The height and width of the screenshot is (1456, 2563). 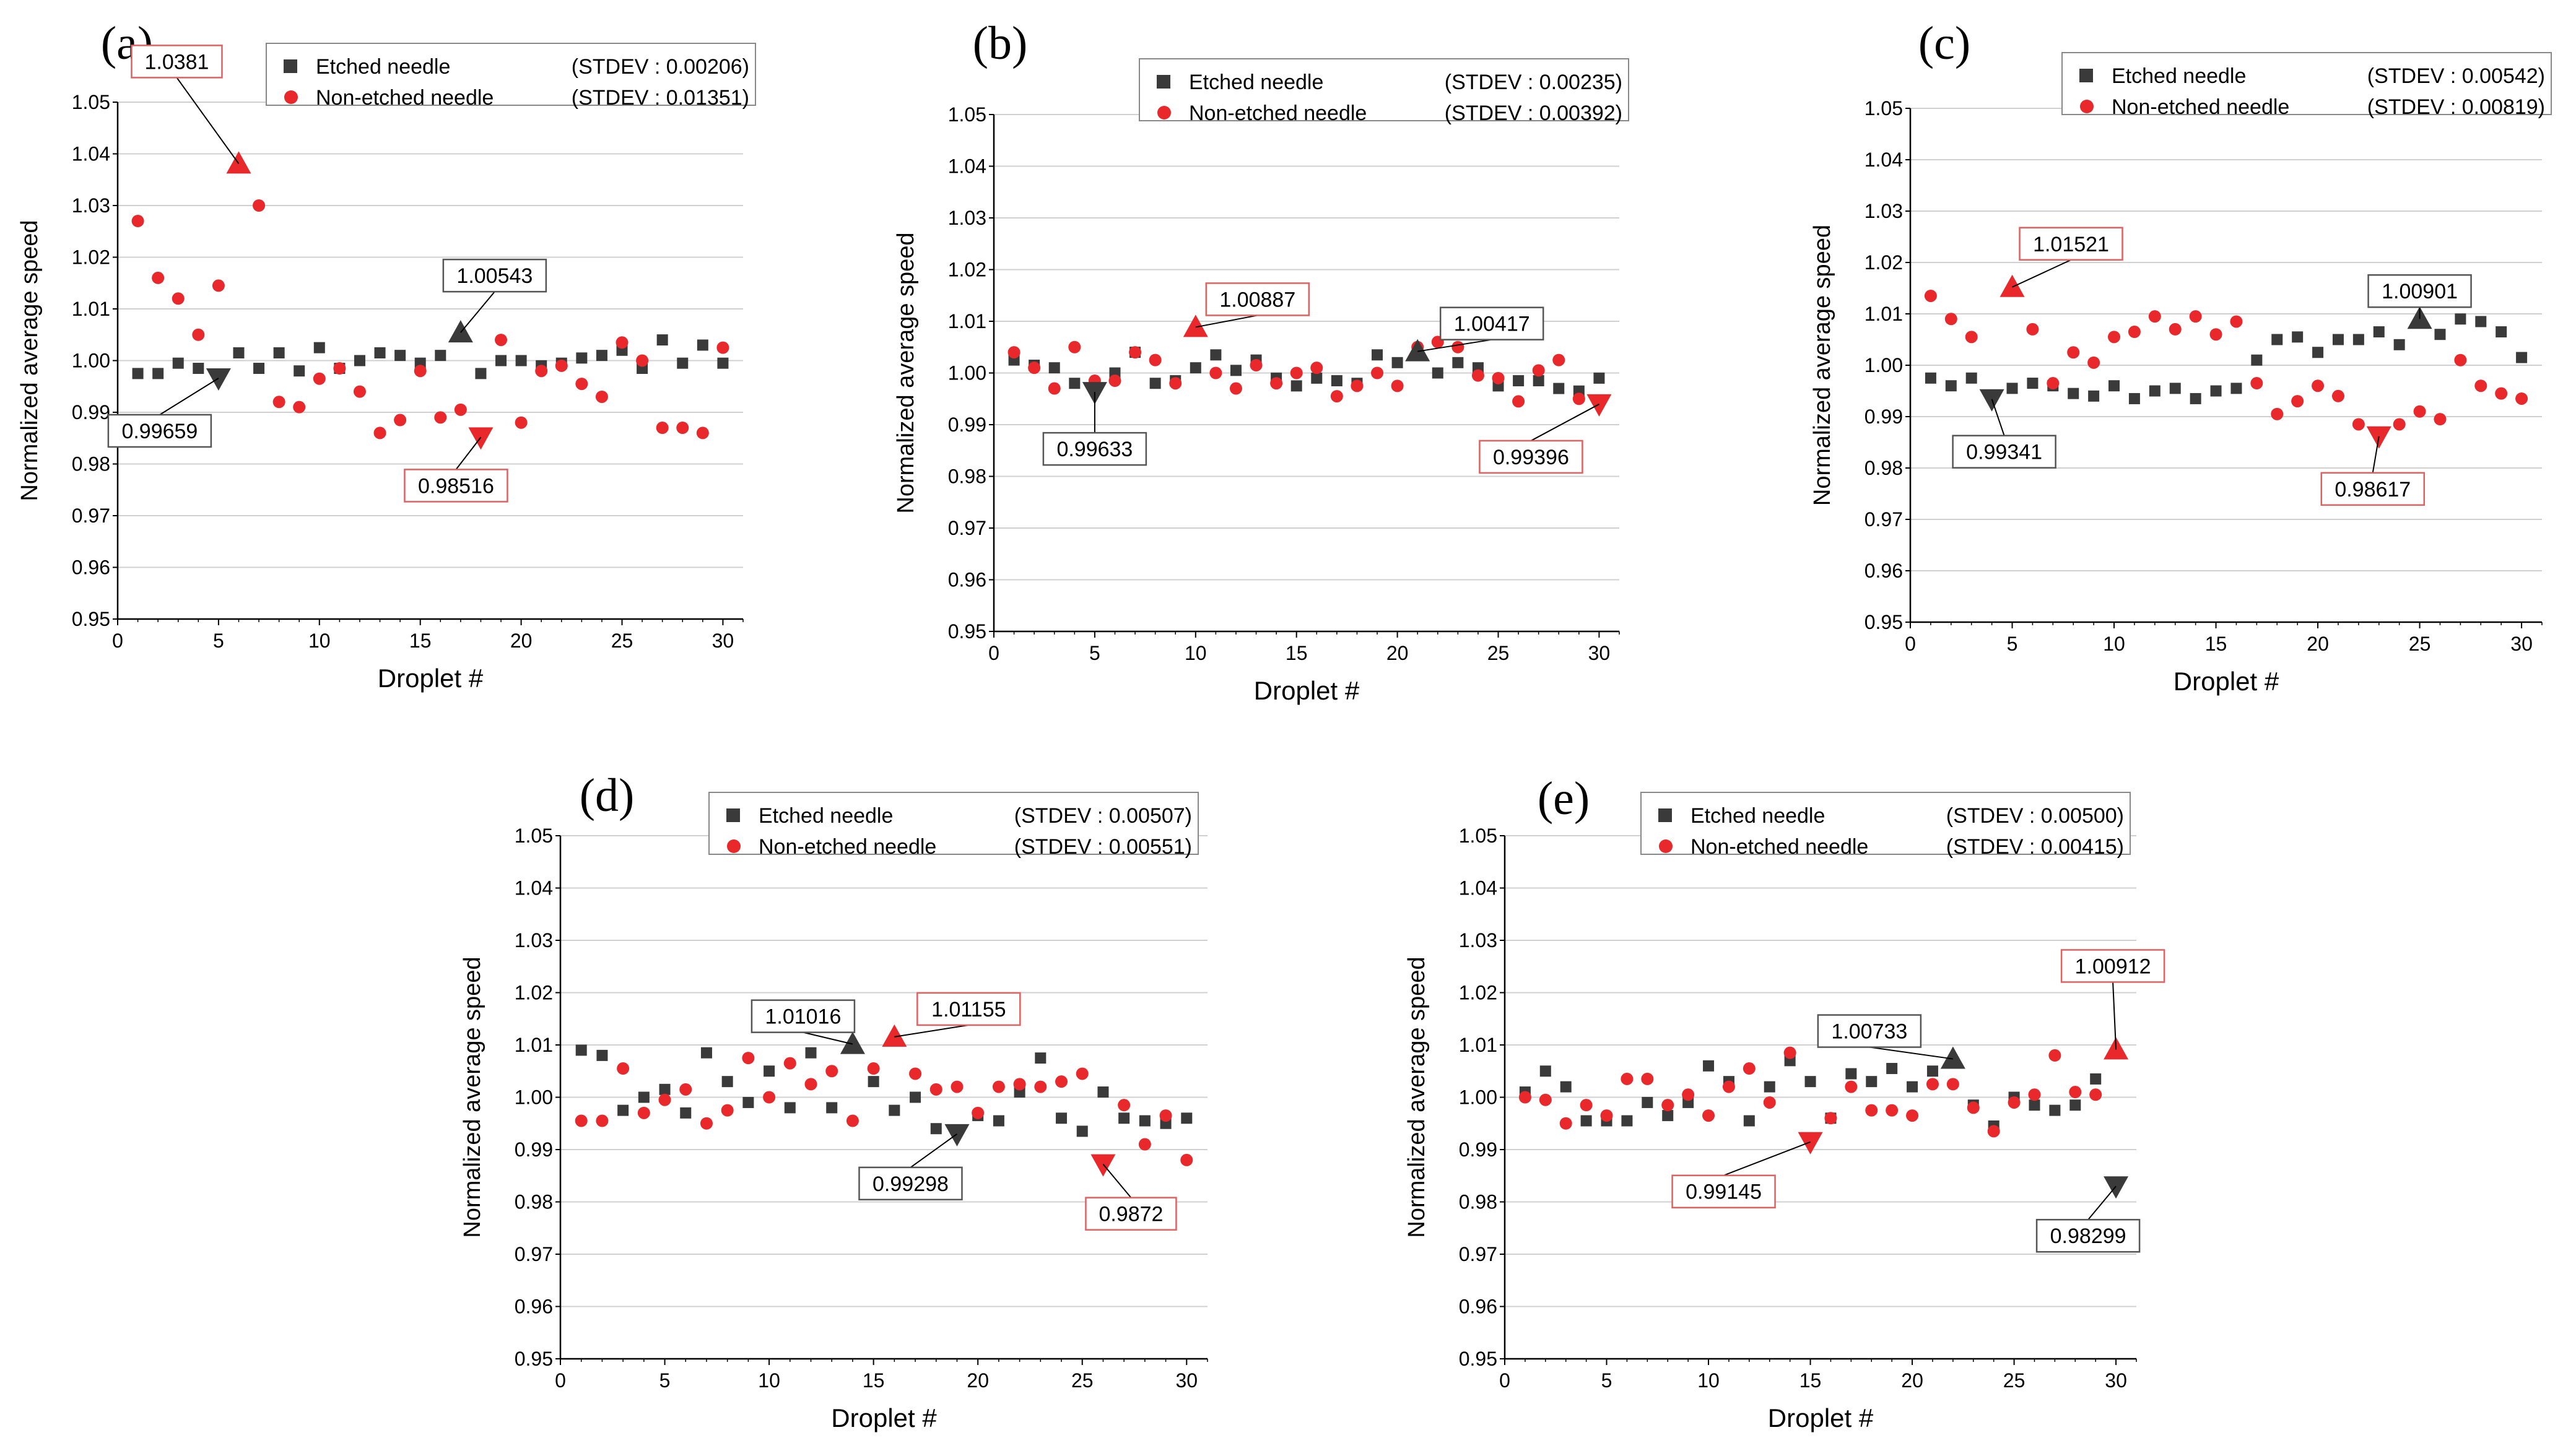 What do you see at coordinates (2014, 1380) in the screenshot?
I see `x-tick-label-5: 25` at bounding box center [2014, 1380].